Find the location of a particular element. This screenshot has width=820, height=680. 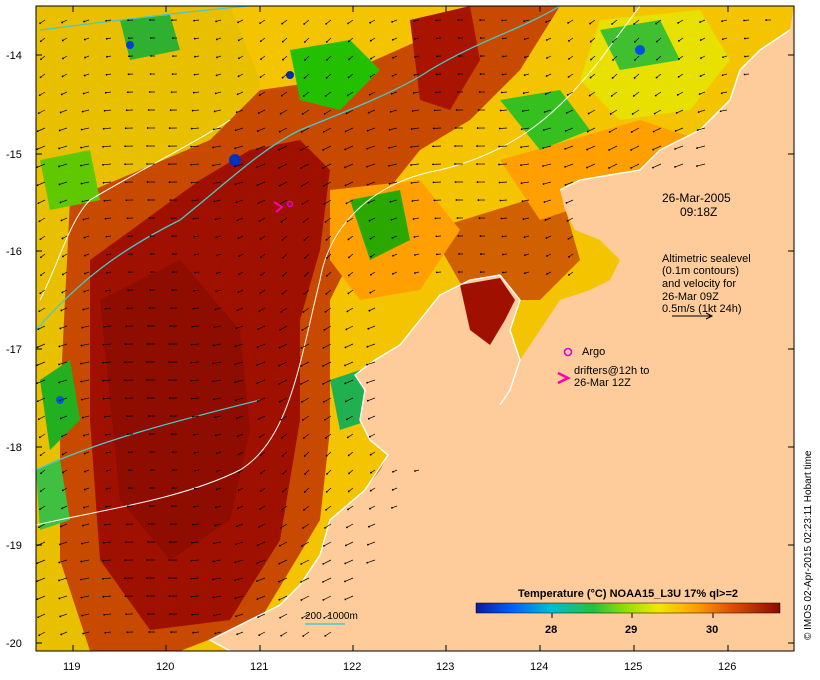

drifter-line: drifters@12h to is located at coordinates (611, 371).